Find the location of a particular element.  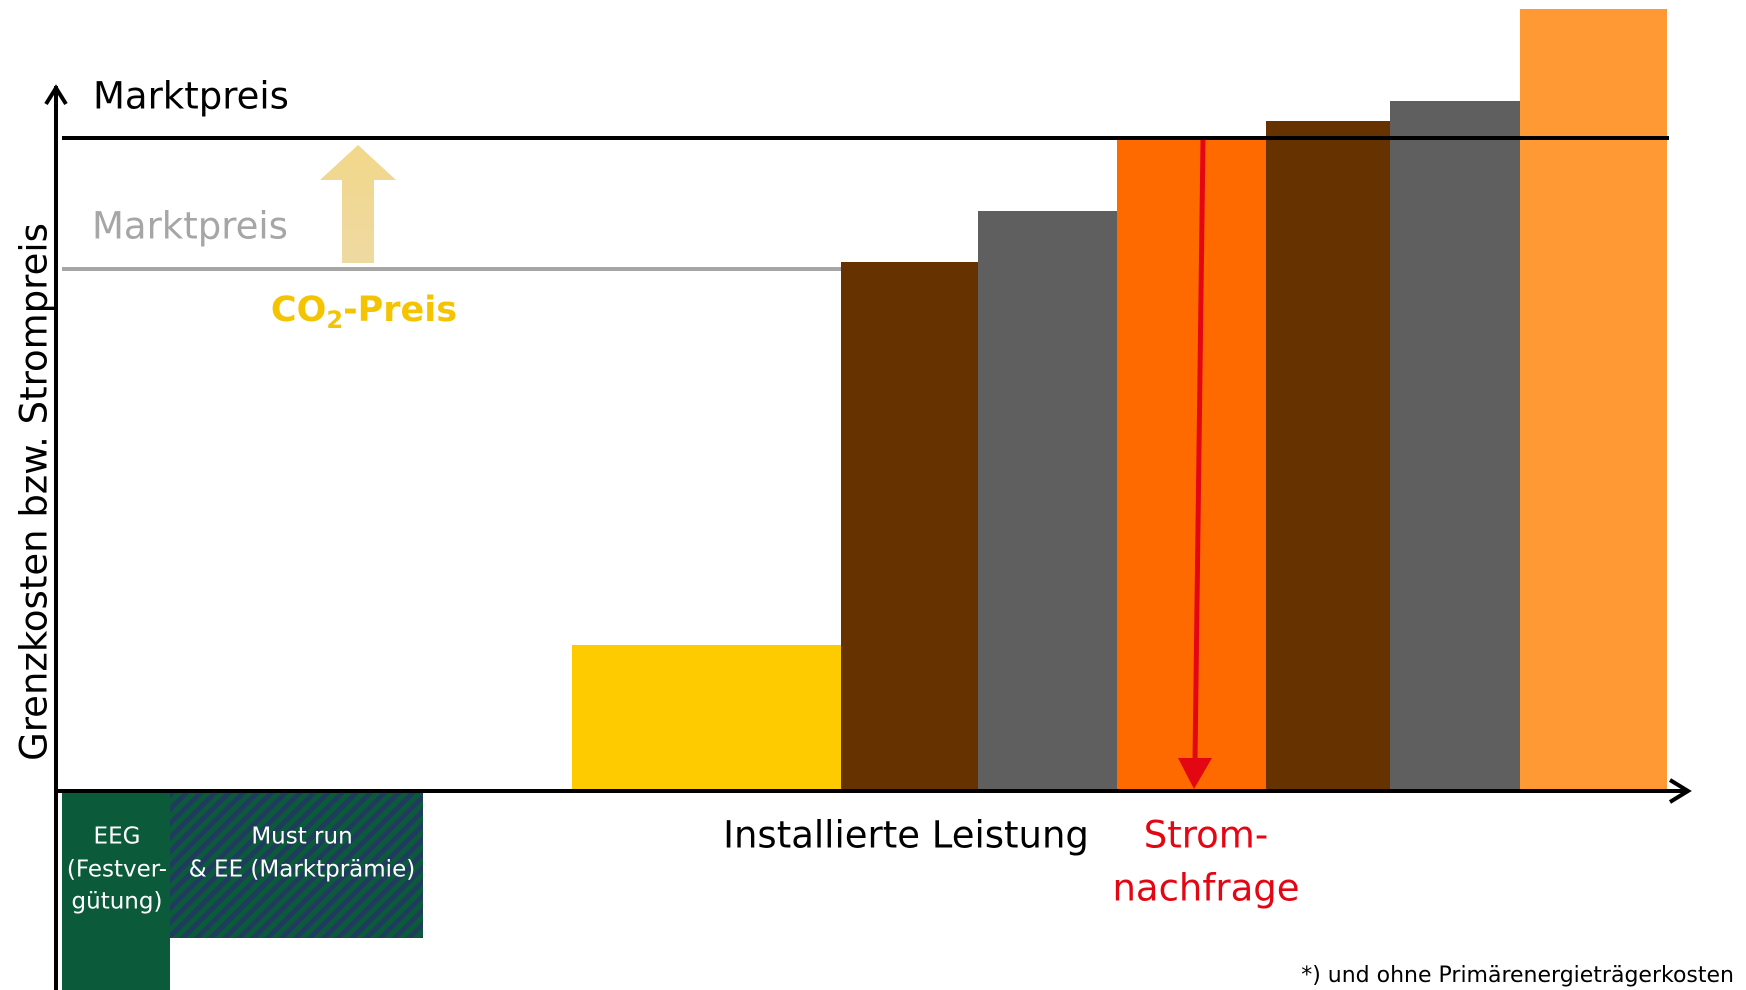

footnote: *) und ohne Primärenergieträgerkosten is located at coordinates (1517, 975).